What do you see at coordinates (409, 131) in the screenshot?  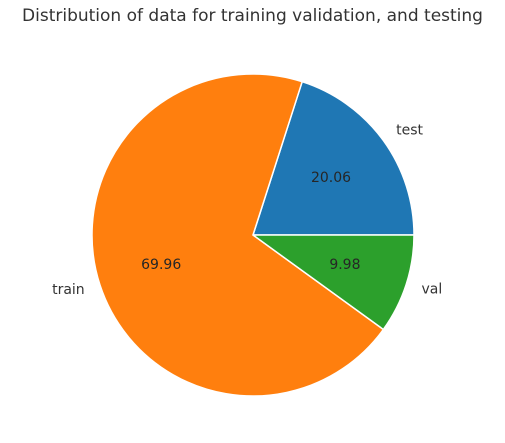 I see `slice-label-test: test` at bounding box center [409, 131].